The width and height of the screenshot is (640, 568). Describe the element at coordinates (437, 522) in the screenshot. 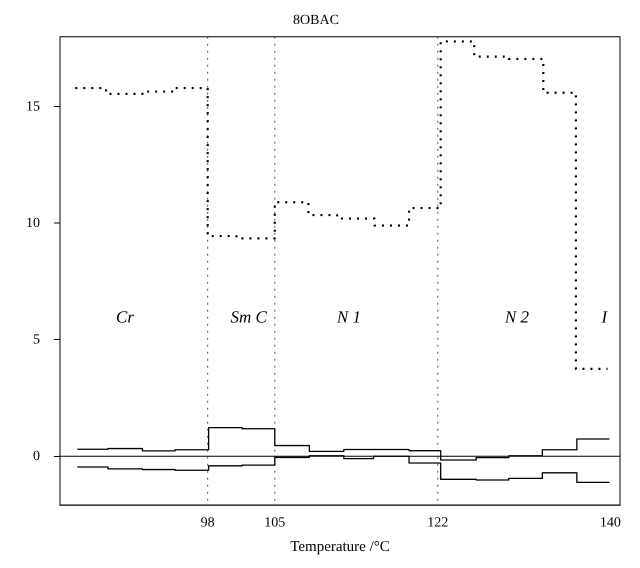

I see `x-tick-label: 122` at that location.